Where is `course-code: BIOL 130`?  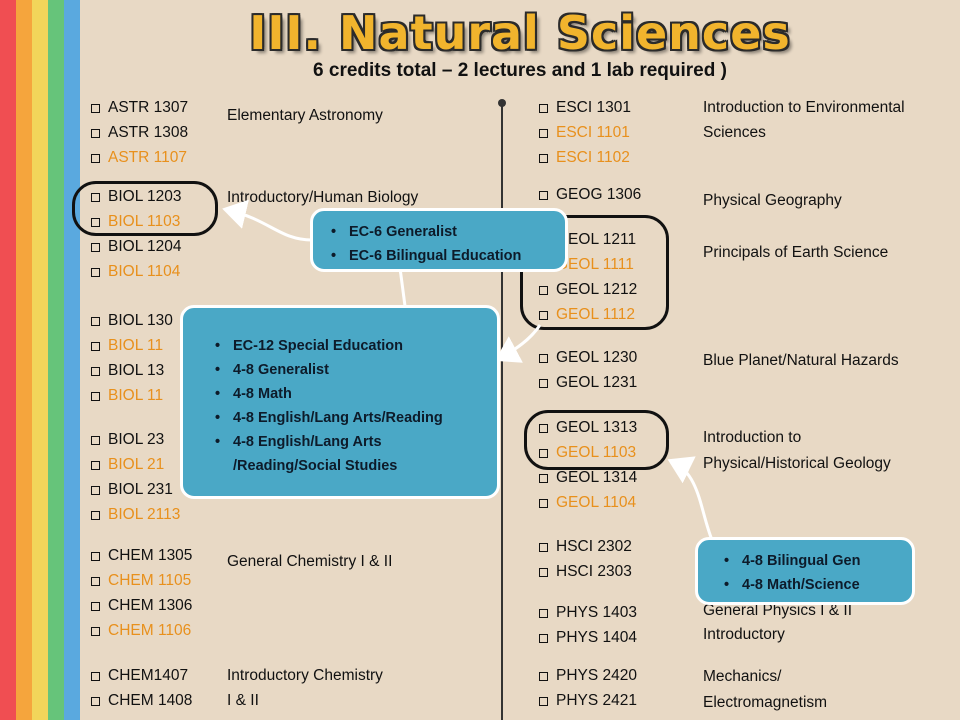
course-code: BIOL 130 is located at coordinates (140, 320).